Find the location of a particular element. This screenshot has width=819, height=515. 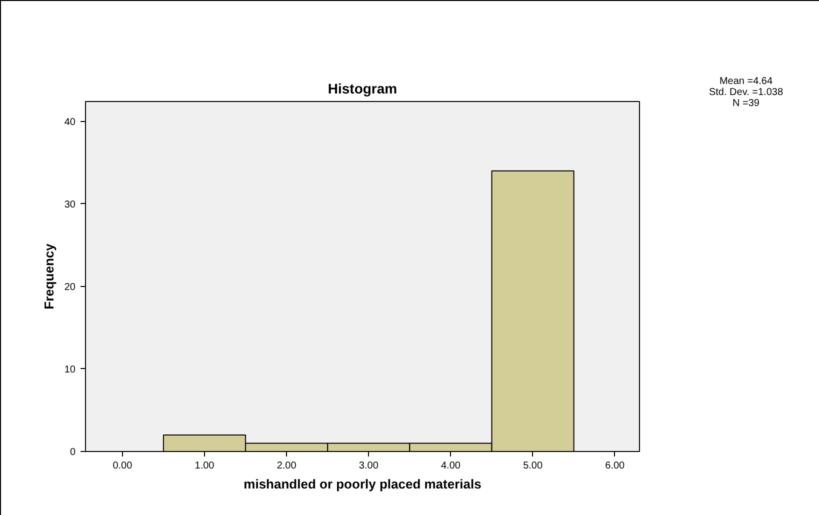

text: Std. Dev. =1.038 is located at coordinates (746, 92).